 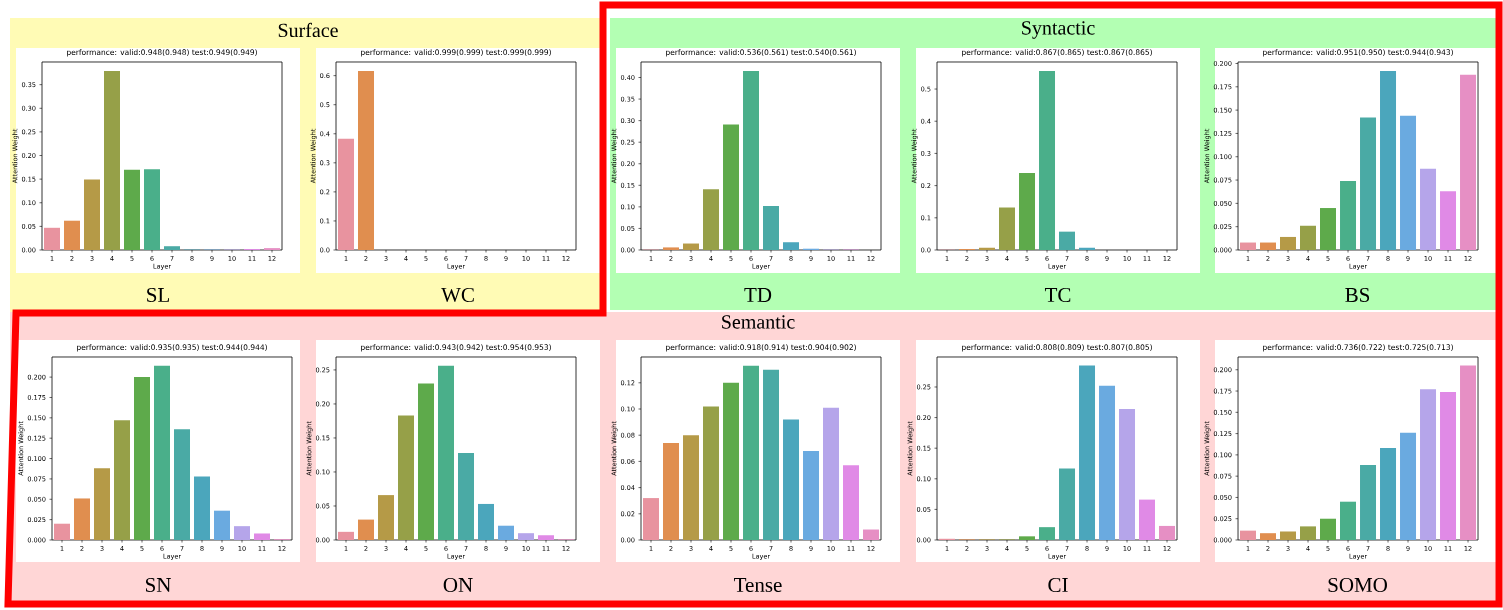 What do you see at coordinates (758, 295) in the screenshot?
I see `text: TD` at bounding box center [758, 295].